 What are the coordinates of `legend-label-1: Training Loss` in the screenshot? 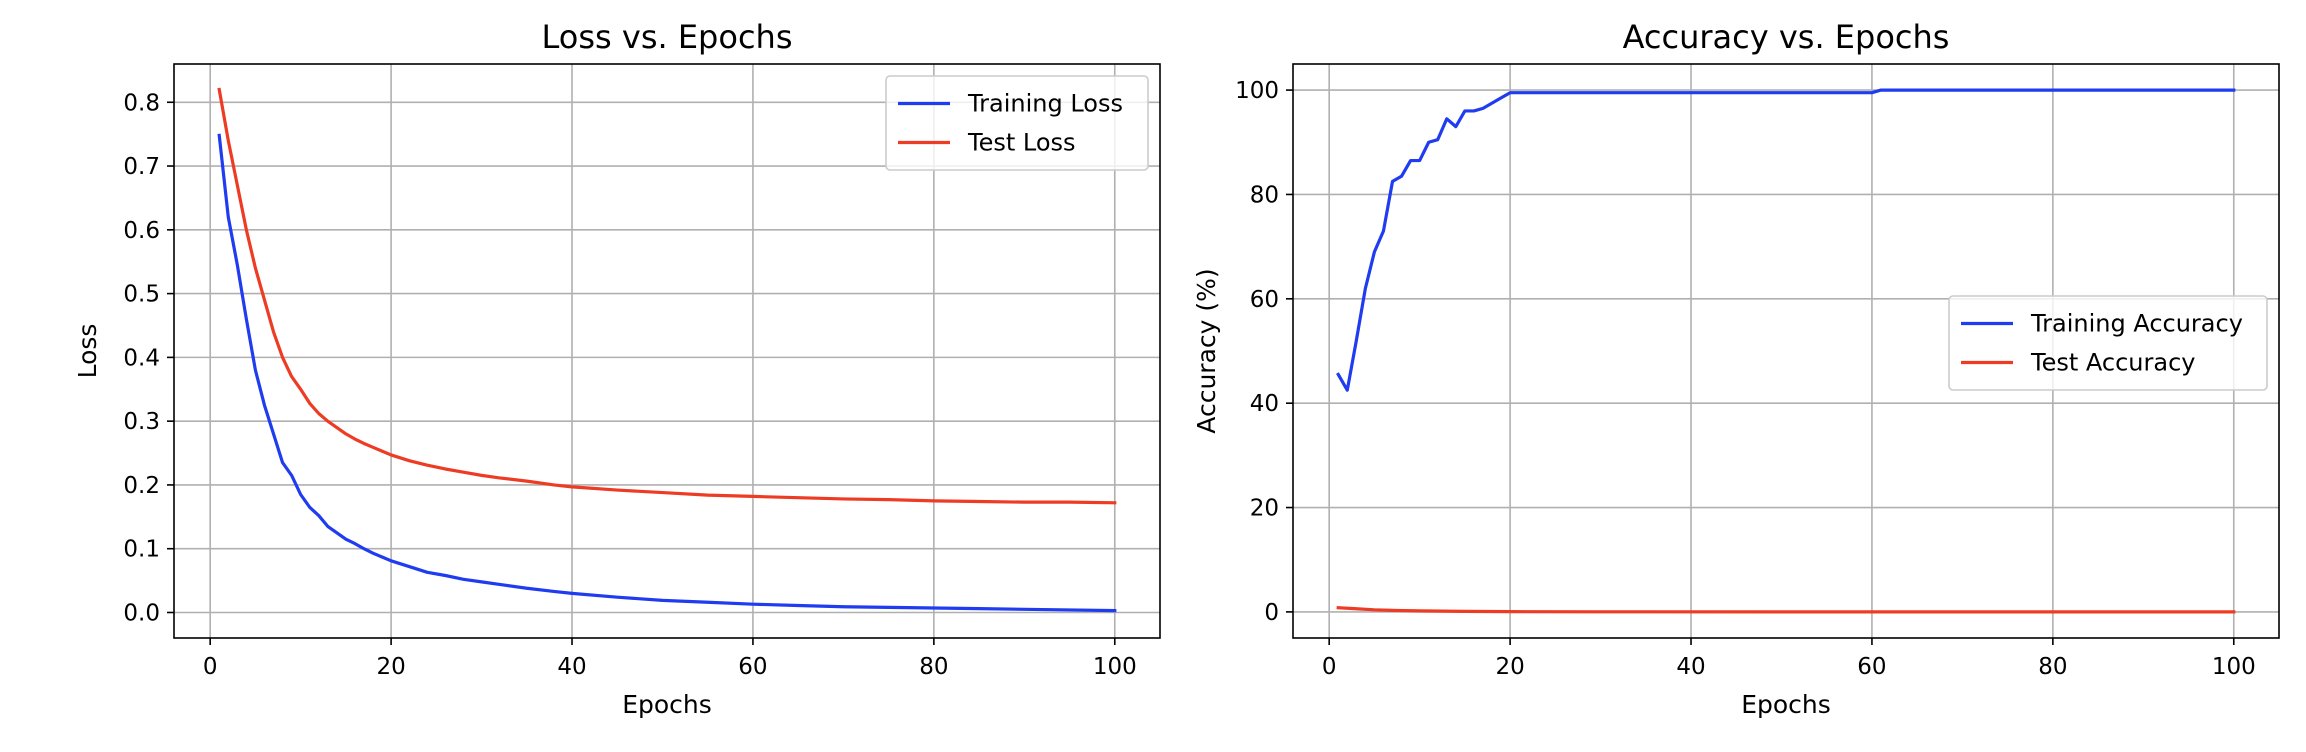 It's located at (1045, 104).